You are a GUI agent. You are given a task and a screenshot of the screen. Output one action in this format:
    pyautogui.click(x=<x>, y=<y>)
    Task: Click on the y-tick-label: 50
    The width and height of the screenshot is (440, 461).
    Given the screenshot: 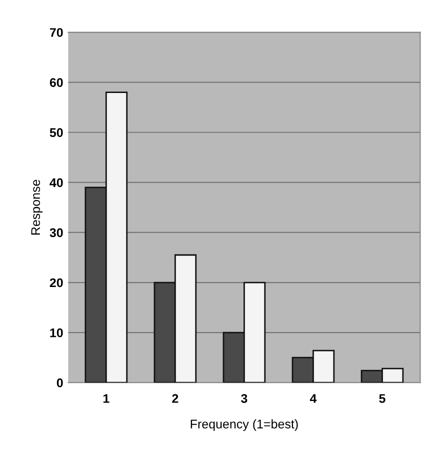 What is the action you would take?
    pyautogui.click(x=56, y=133)
    